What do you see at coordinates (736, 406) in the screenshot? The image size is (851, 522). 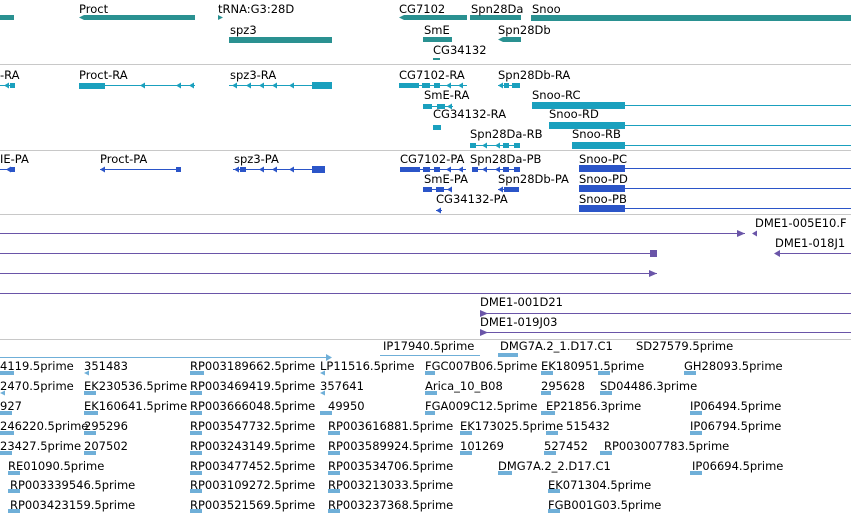 I see `est-label: IP06494.5prime` at bounding box center [736, 406].